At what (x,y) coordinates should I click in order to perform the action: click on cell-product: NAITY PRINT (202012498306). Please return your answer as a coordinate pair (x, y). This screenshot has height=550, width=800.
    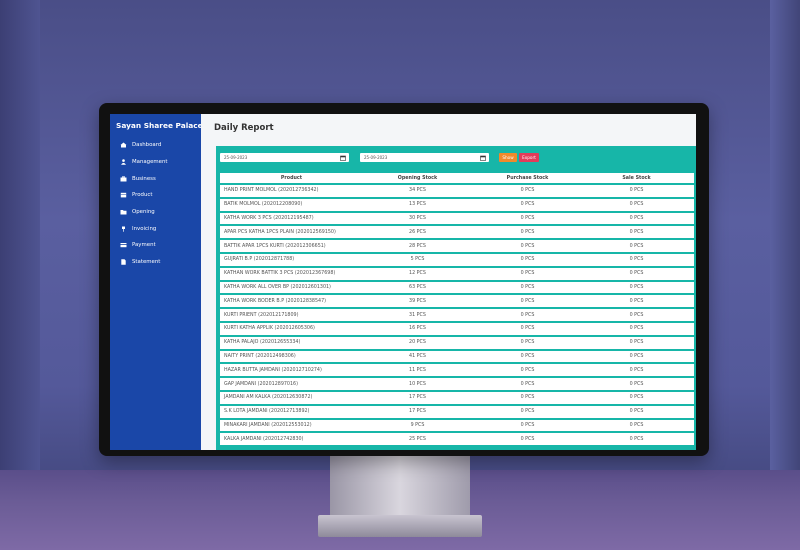
    Looking at the image, I should click on (289, 356).